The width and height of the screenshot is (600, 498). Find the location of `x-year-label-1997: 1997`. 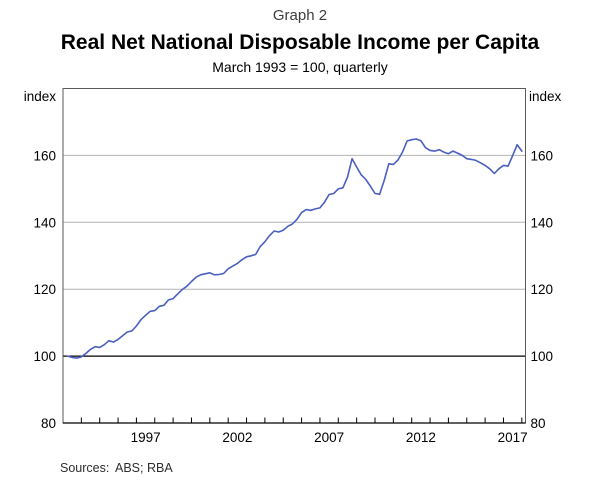

x-year-label-1997: 1997 is located at coordinates (146, 437).